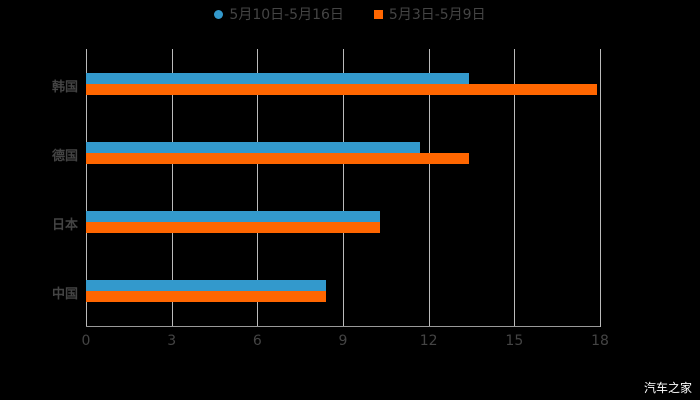 The width and height of the screenshot is (700, 400). What do you see at coordinates (667, 388) in the screenshot?
I see `watermark: 汽车之家` at bounding box center [667, 388].